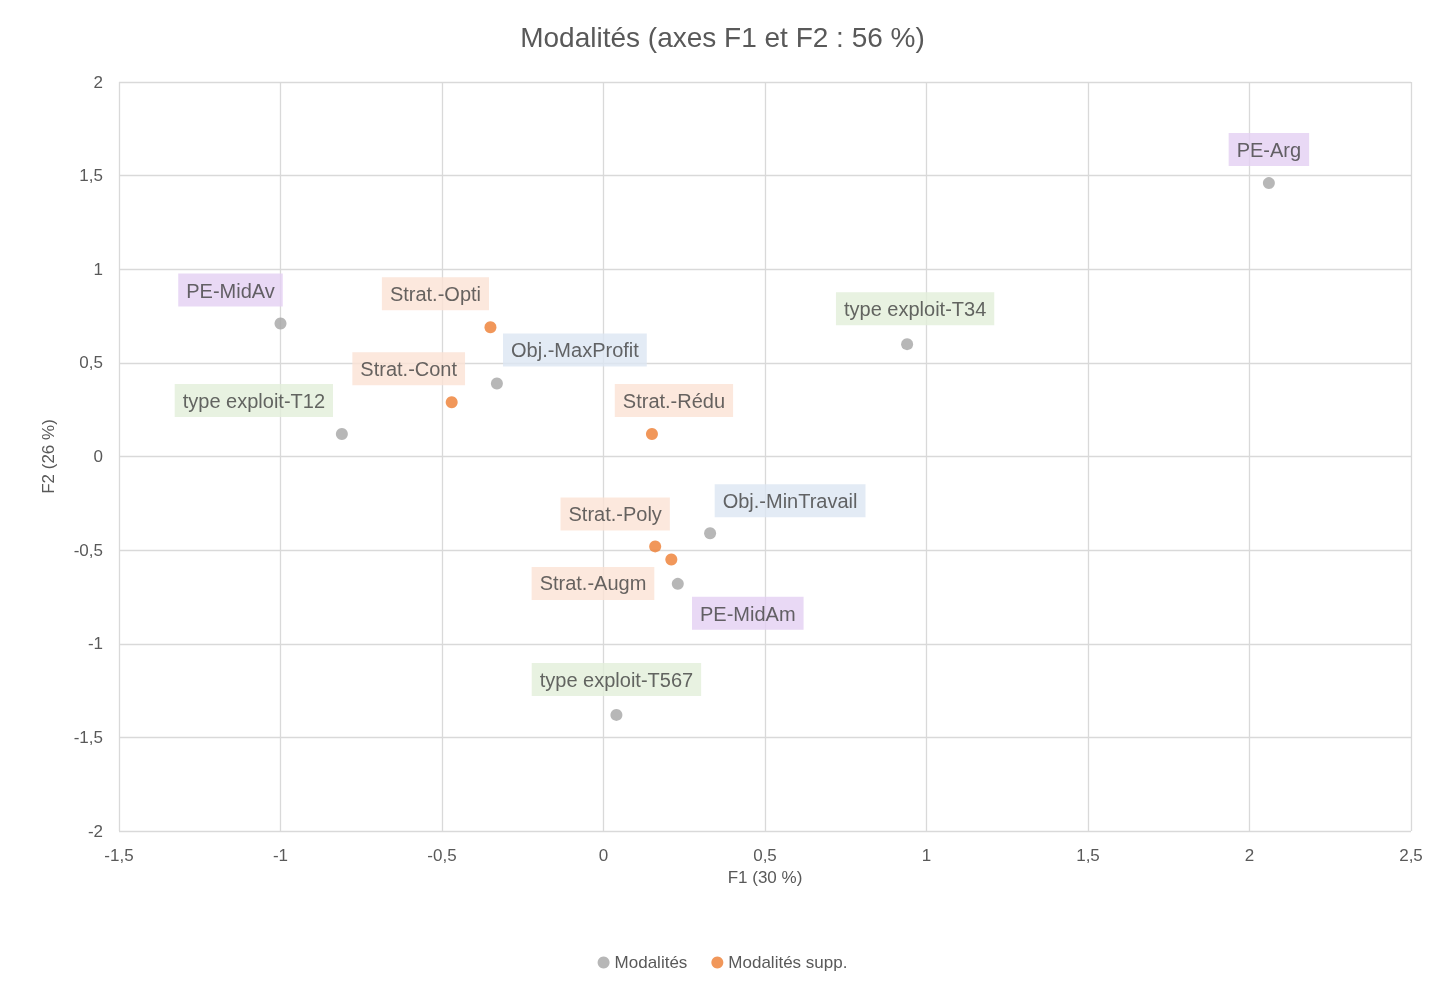 This screenshot has height=988, width=1445. Describe the element at coordinates (748, 613) in the screenshot. I see `data-label: PE-MidAm` at that location.